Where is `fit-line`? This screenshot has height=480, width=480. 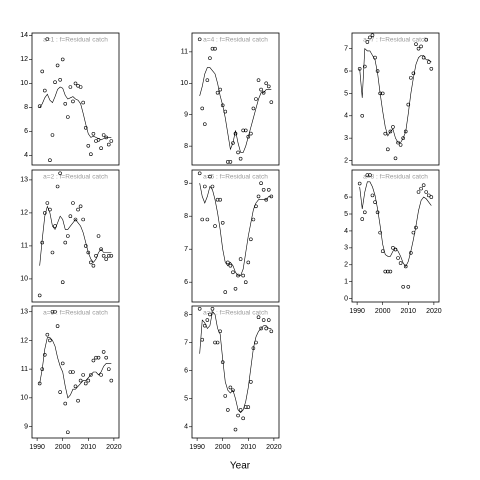 fit-line is located at coordinates (75, 368).